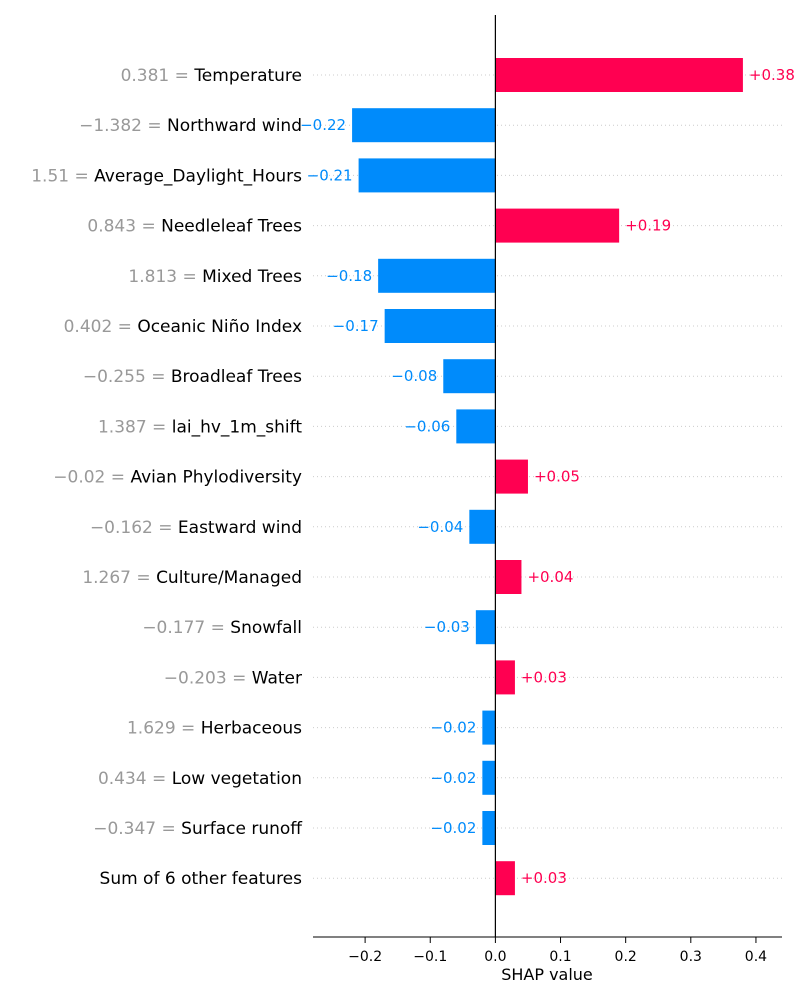 This screenshot has height=1000, width=800. Describe the element at coordinates (648, 226) in the screenshot. I see `bar-data-label: +0.19` at that location.